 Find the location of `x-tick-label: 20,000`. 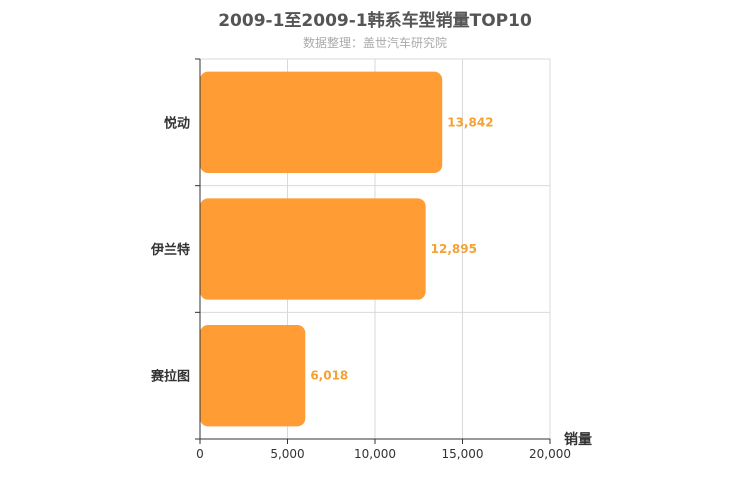

x-tick-label: 20,000 is located at coordinates (550, 454).